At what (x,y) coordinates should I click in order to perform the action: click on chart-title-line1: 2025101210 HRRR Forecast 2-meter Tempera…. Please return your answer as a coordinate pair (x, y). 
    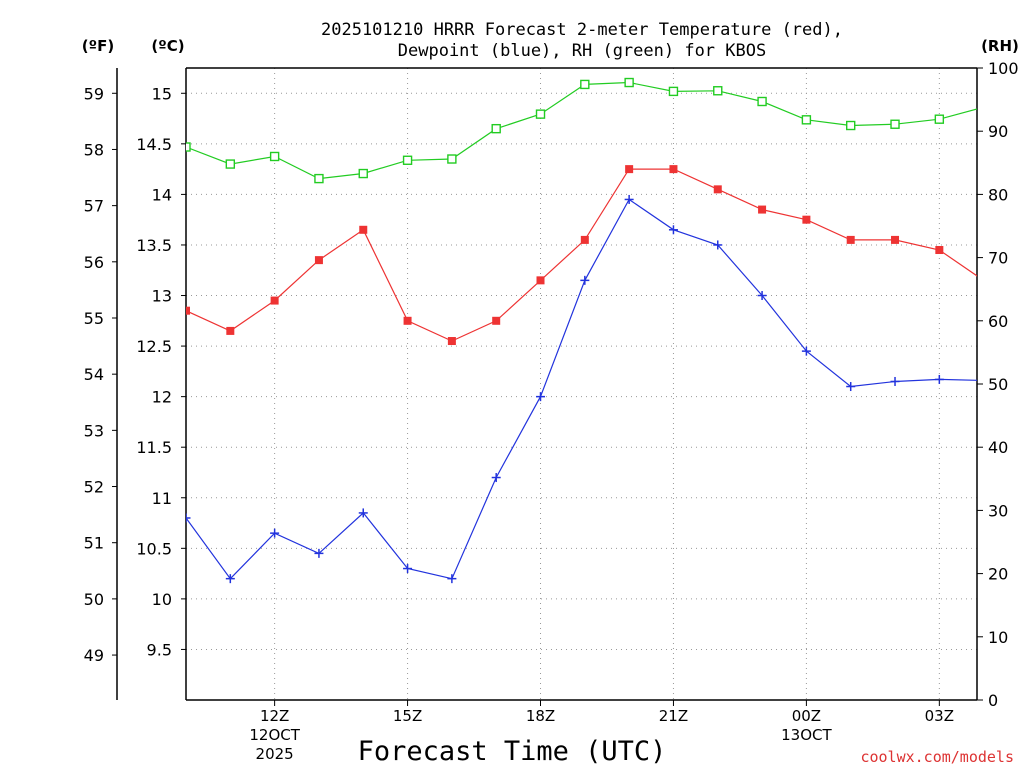
    Looking at the image, I should click on (582, 30).